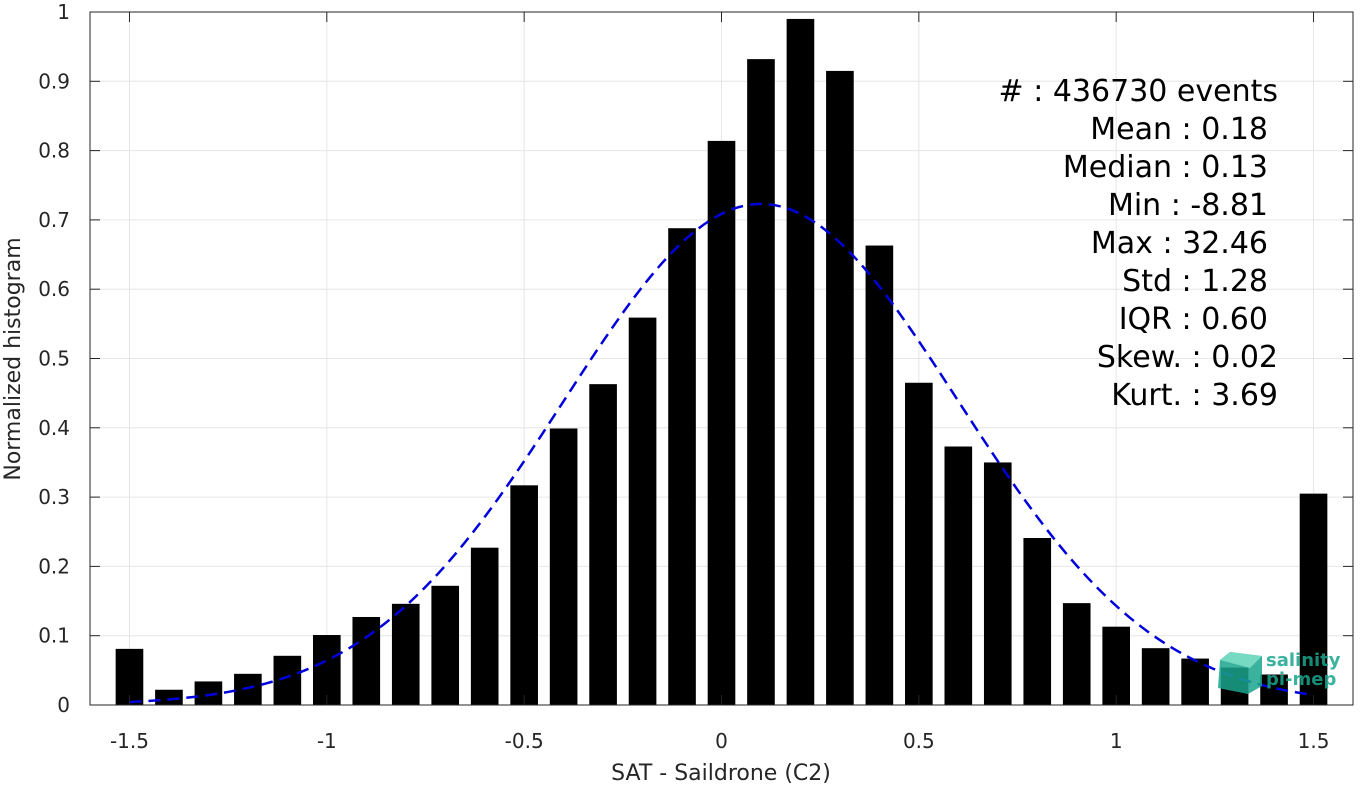  I want to click on logo-text-line1: salinity, so click(1303, 660).